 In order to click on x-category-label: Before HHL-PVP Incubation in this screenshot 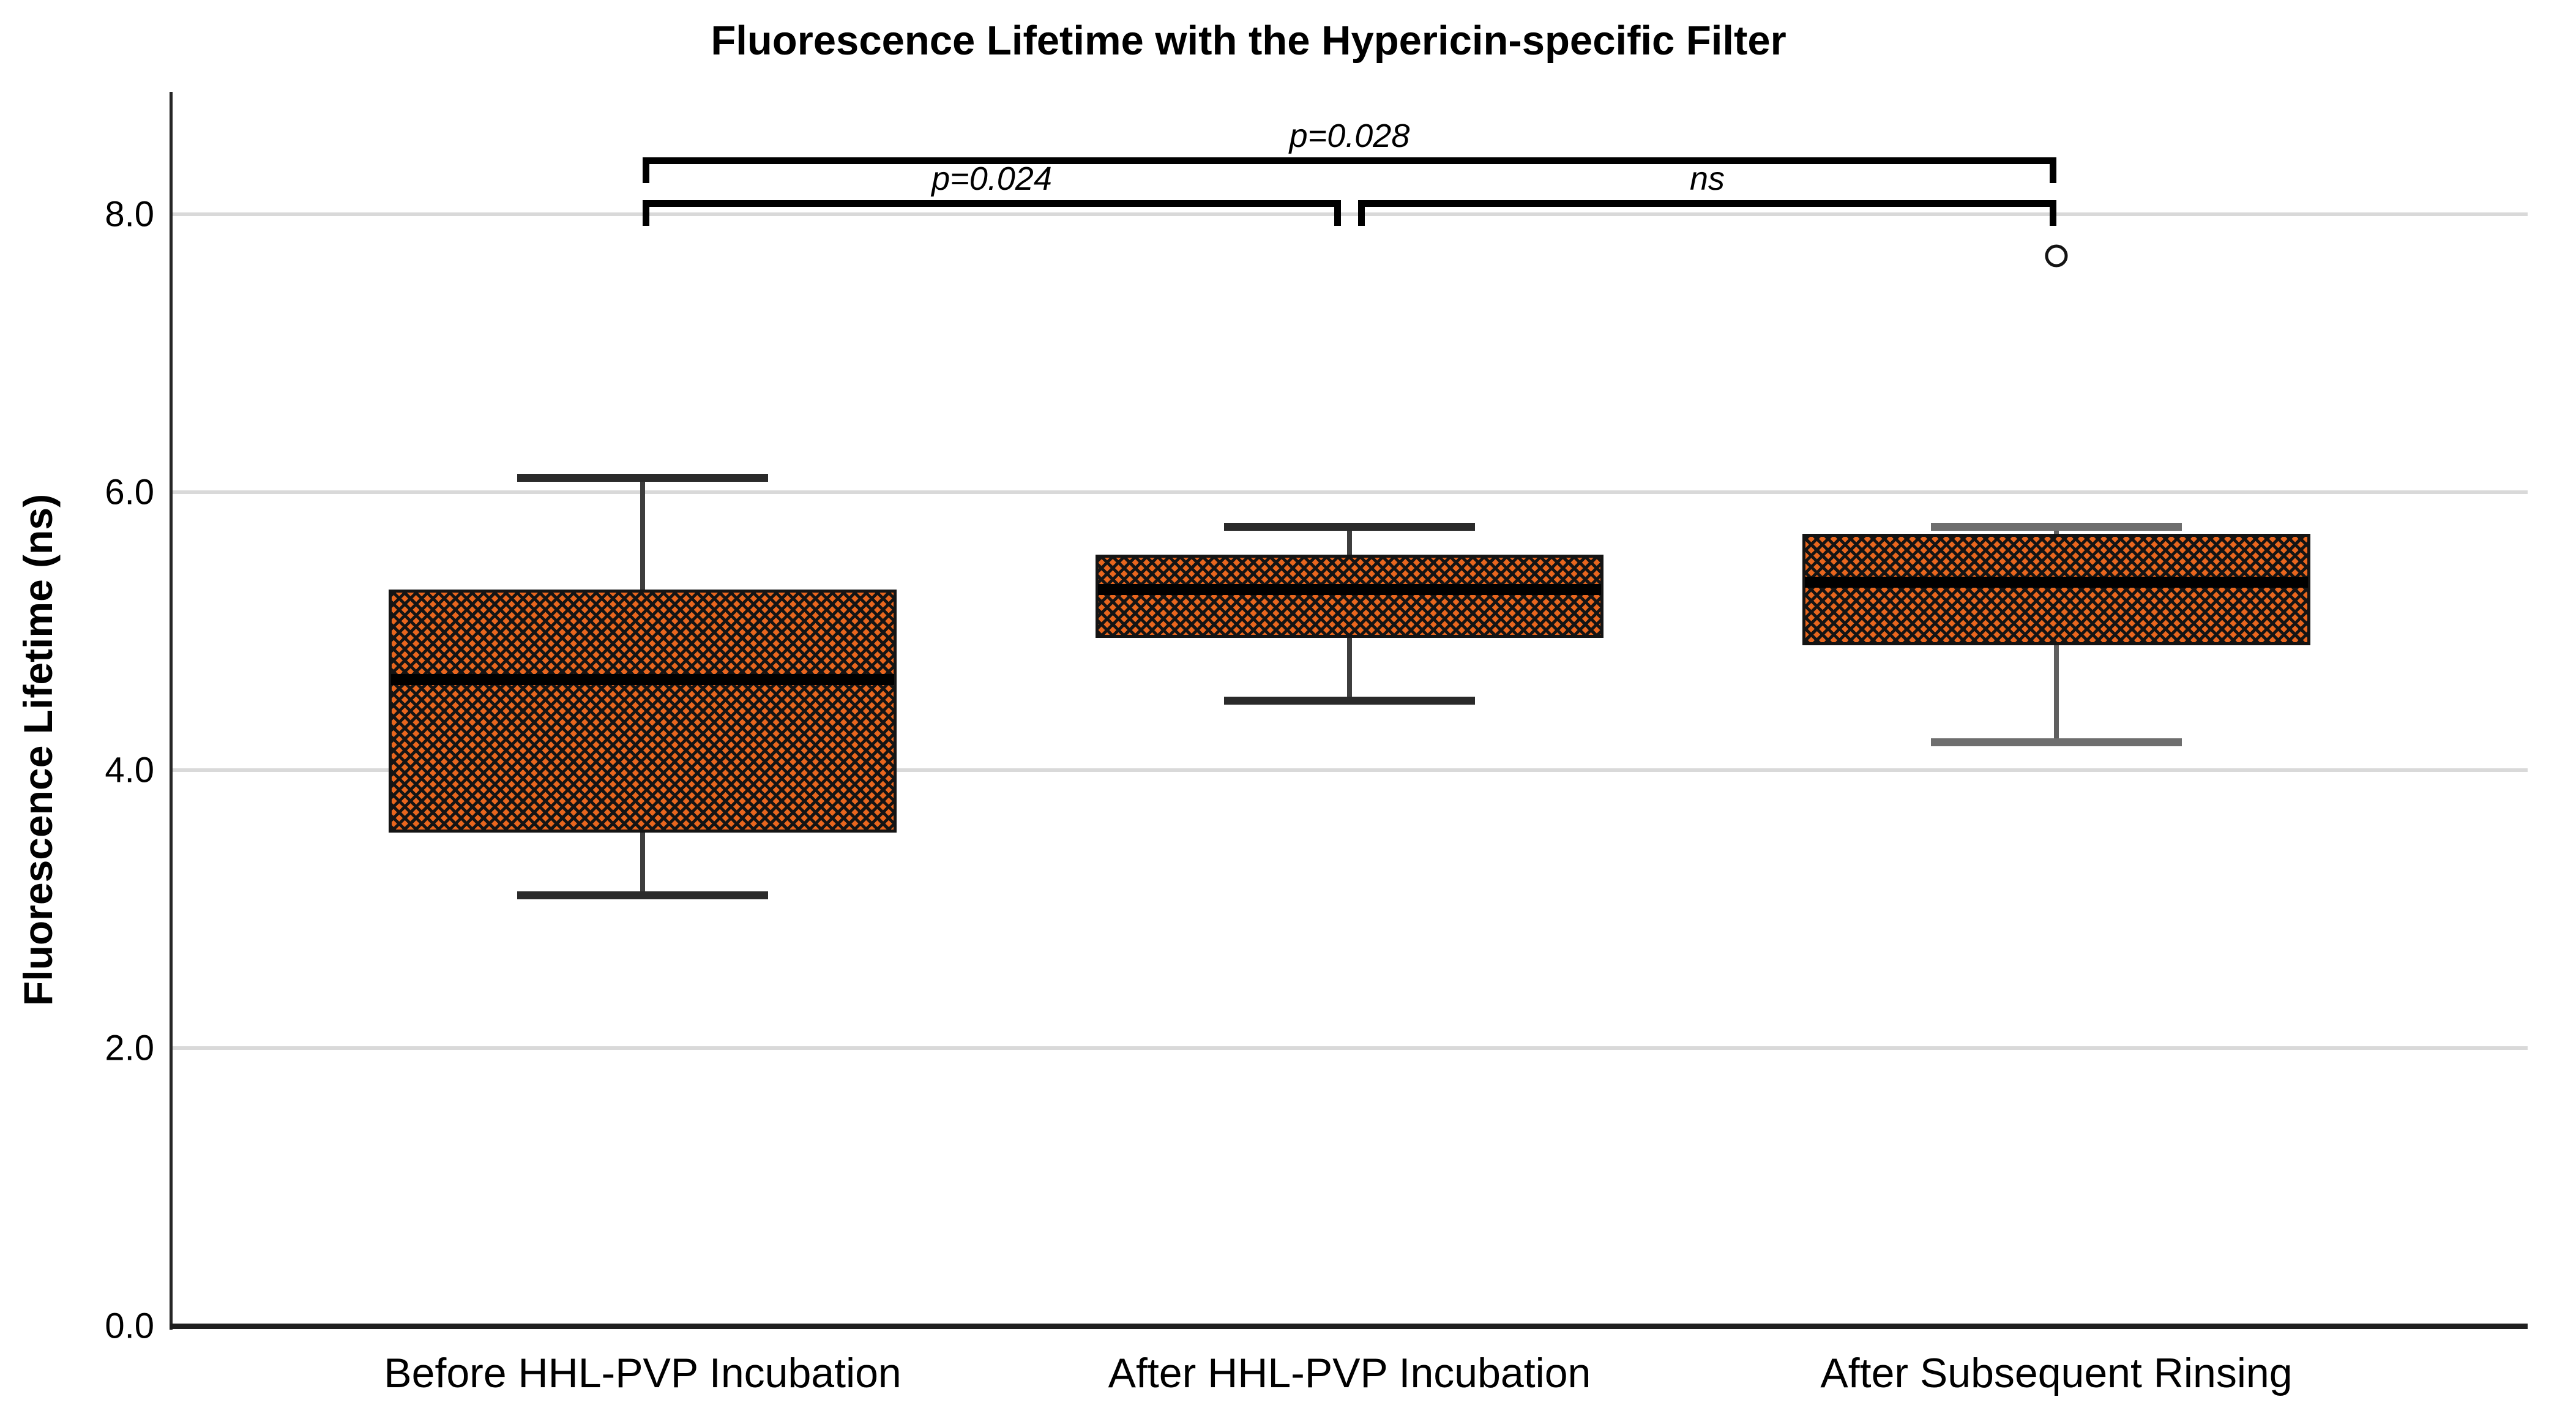, I will do `click(643, 1373)`.